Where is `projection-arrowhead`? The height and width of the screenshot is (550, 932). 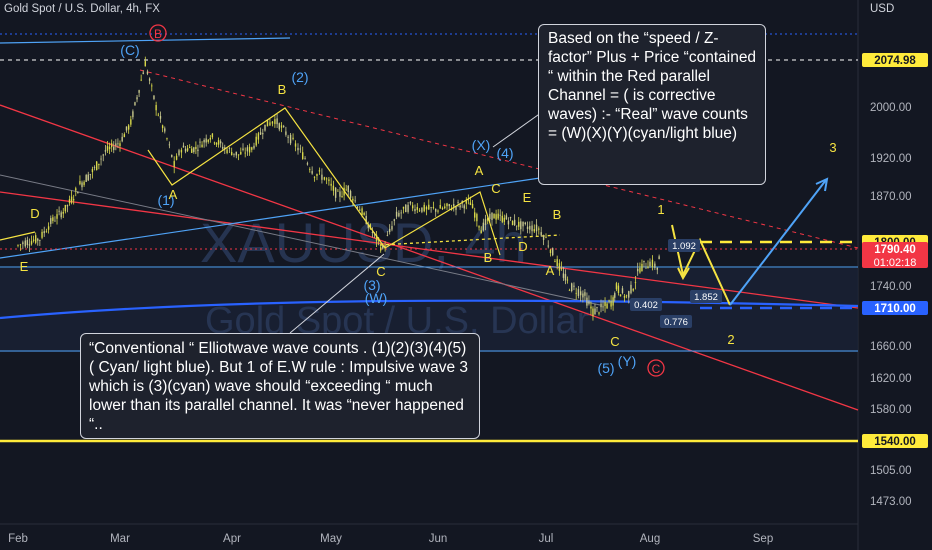
projection-arrowhead is located at coordinates (822, 184).